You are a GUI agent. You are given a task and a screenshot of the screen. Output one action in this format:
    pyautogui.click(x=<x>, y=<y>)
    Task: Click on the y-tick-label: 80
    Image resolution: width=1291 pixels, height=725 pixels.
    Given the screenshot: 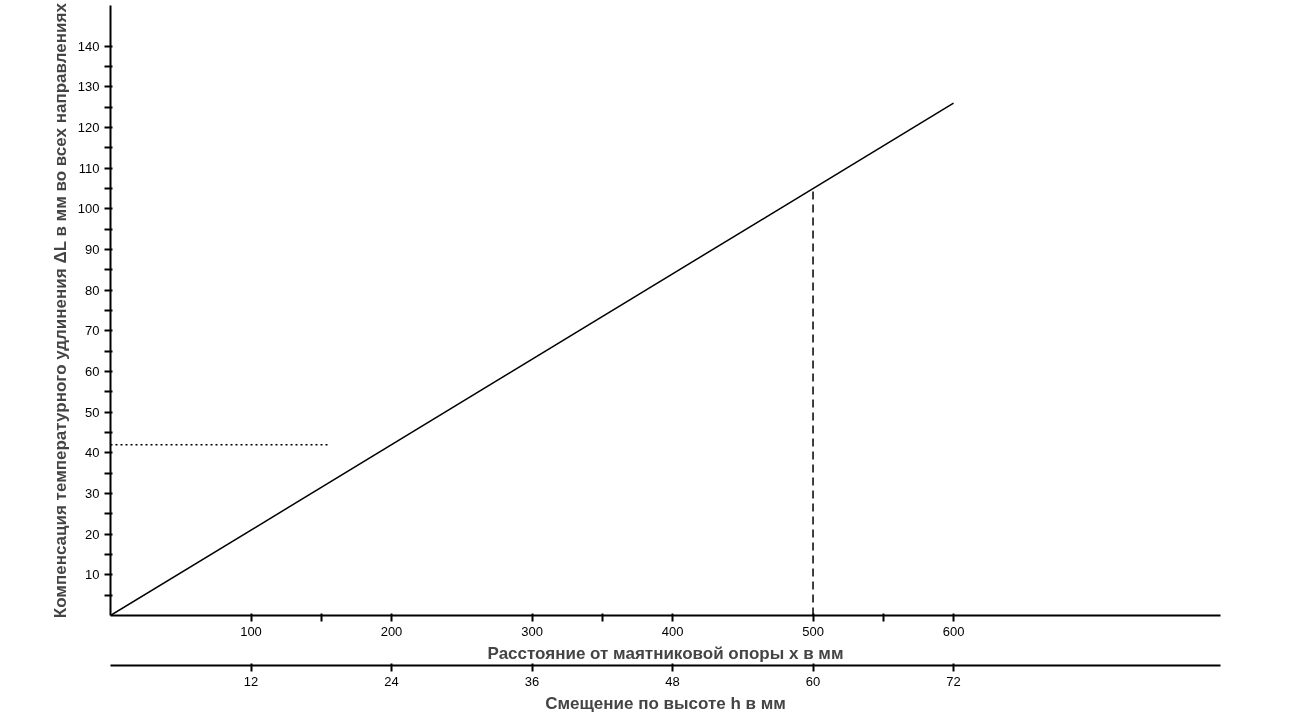 What is the action you would take?
    pyautogui.click(x=92, y=290)
    